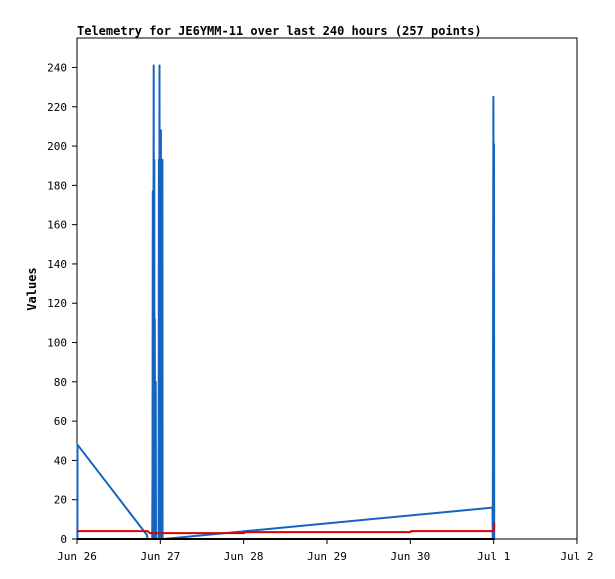 The height and width of the screenshot is (579, 615). What do you see at coordinates (57, 303) in the screenshot?
I see `y-tick-label: 120` at bounding box center [57, 303].